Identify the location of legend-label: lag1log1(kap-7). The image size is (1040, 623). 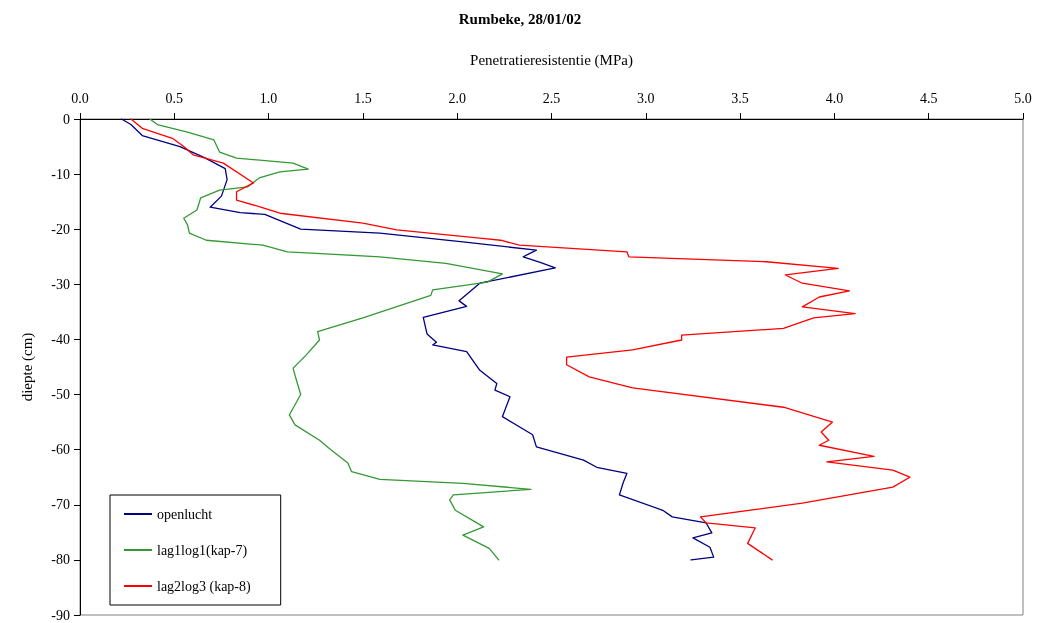
(202, 550).